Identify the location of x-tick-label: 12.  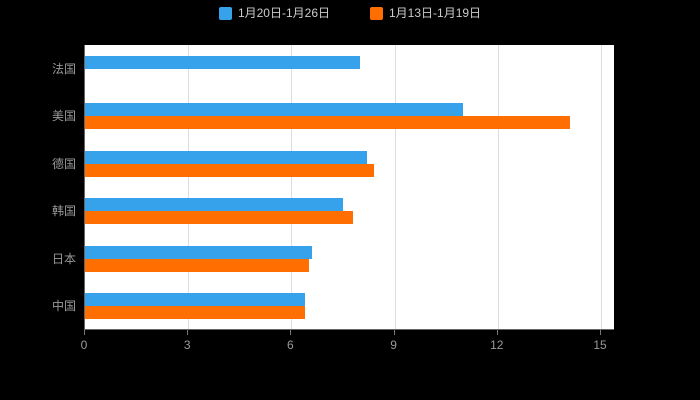
(497, 345).